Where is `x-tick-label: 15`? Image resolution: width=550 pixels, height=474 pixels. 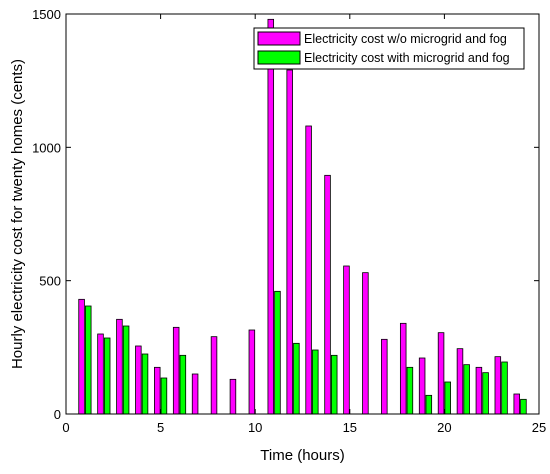 x-tick-label: 15 is located at coordinates (350, 427).